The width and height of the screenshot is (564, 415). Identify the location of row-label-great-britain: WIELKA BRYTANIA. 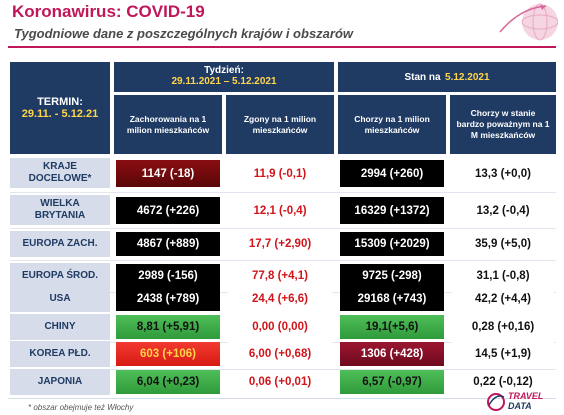
(60, 210).